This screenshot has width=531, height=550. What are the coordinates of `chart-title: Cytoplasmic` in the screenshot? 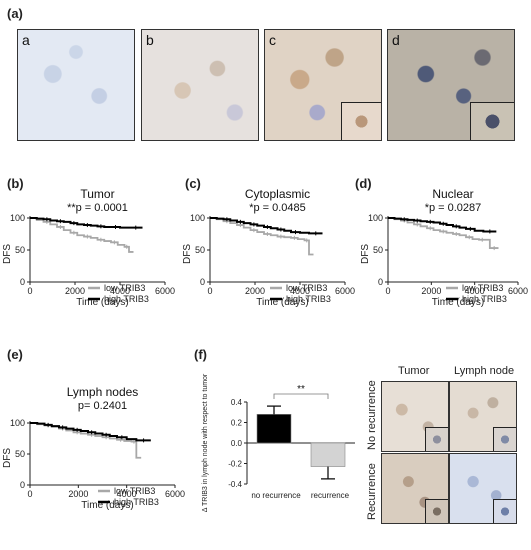 It's located at (277, 194).